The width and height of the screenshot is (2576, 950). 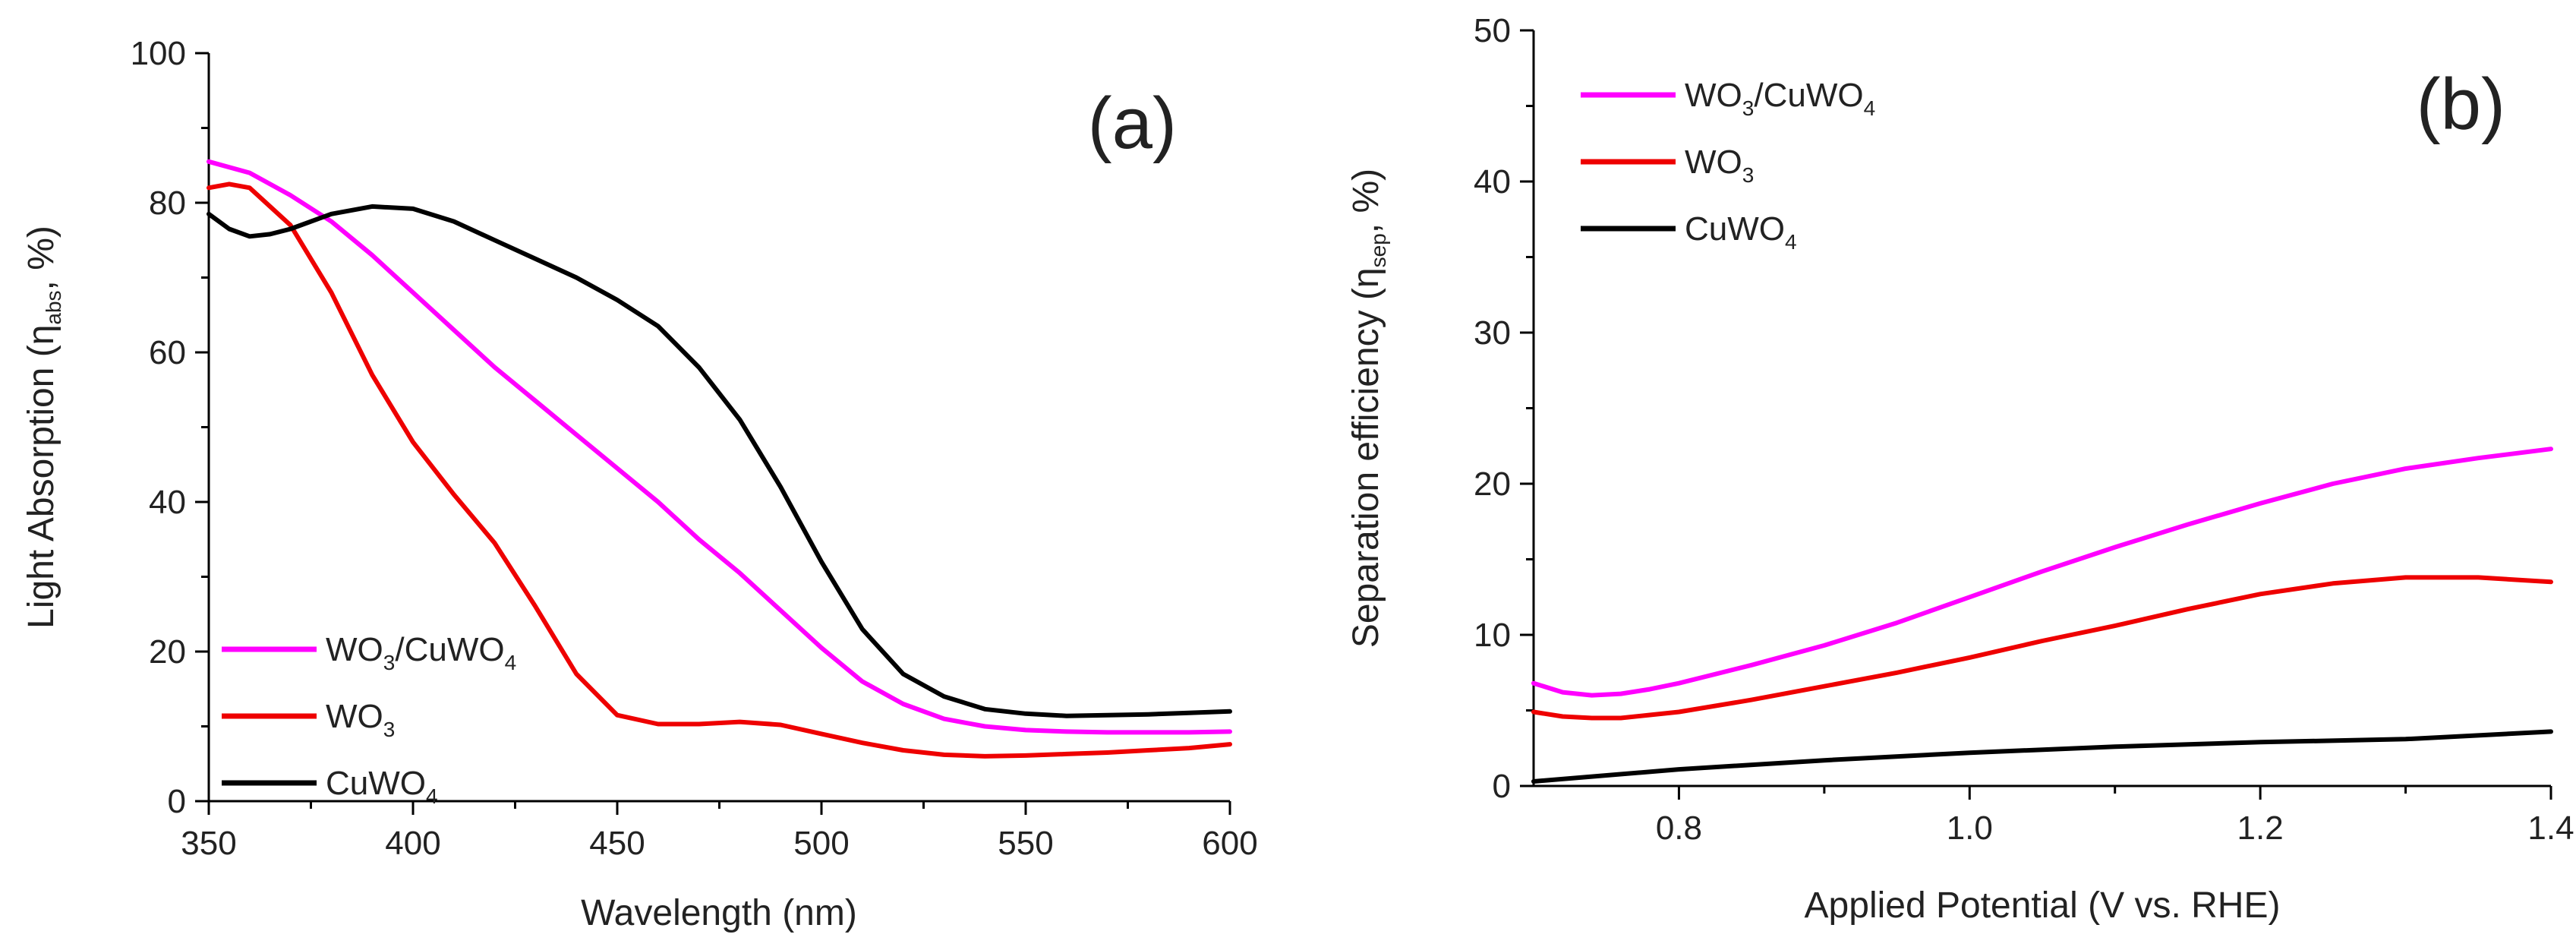 What do you see at coordinates (1492, 333) in the screenshot?
I see `y-tick-label: 30` at bounding box center [1492, 333].